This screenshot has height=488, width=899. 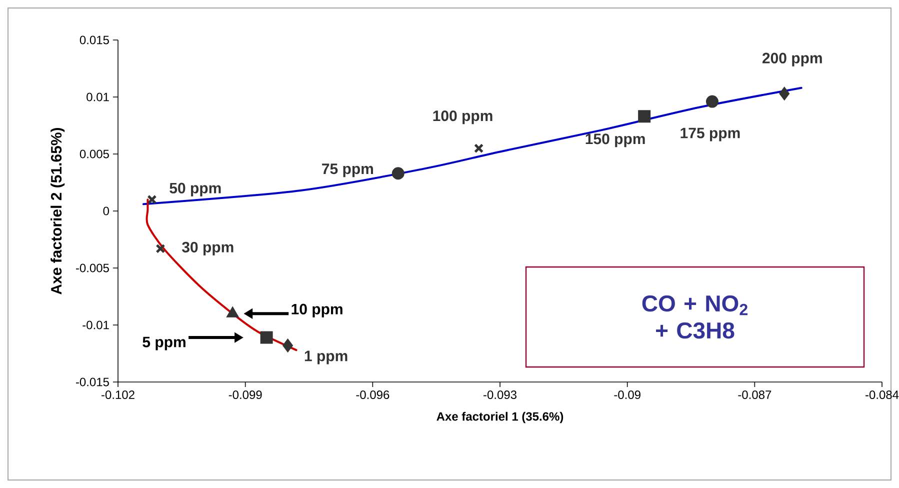 What do you see at coordinates (164, 343) in the screenshot?
I see `annotation: 5 ppm` at bounding box center [164, 343].